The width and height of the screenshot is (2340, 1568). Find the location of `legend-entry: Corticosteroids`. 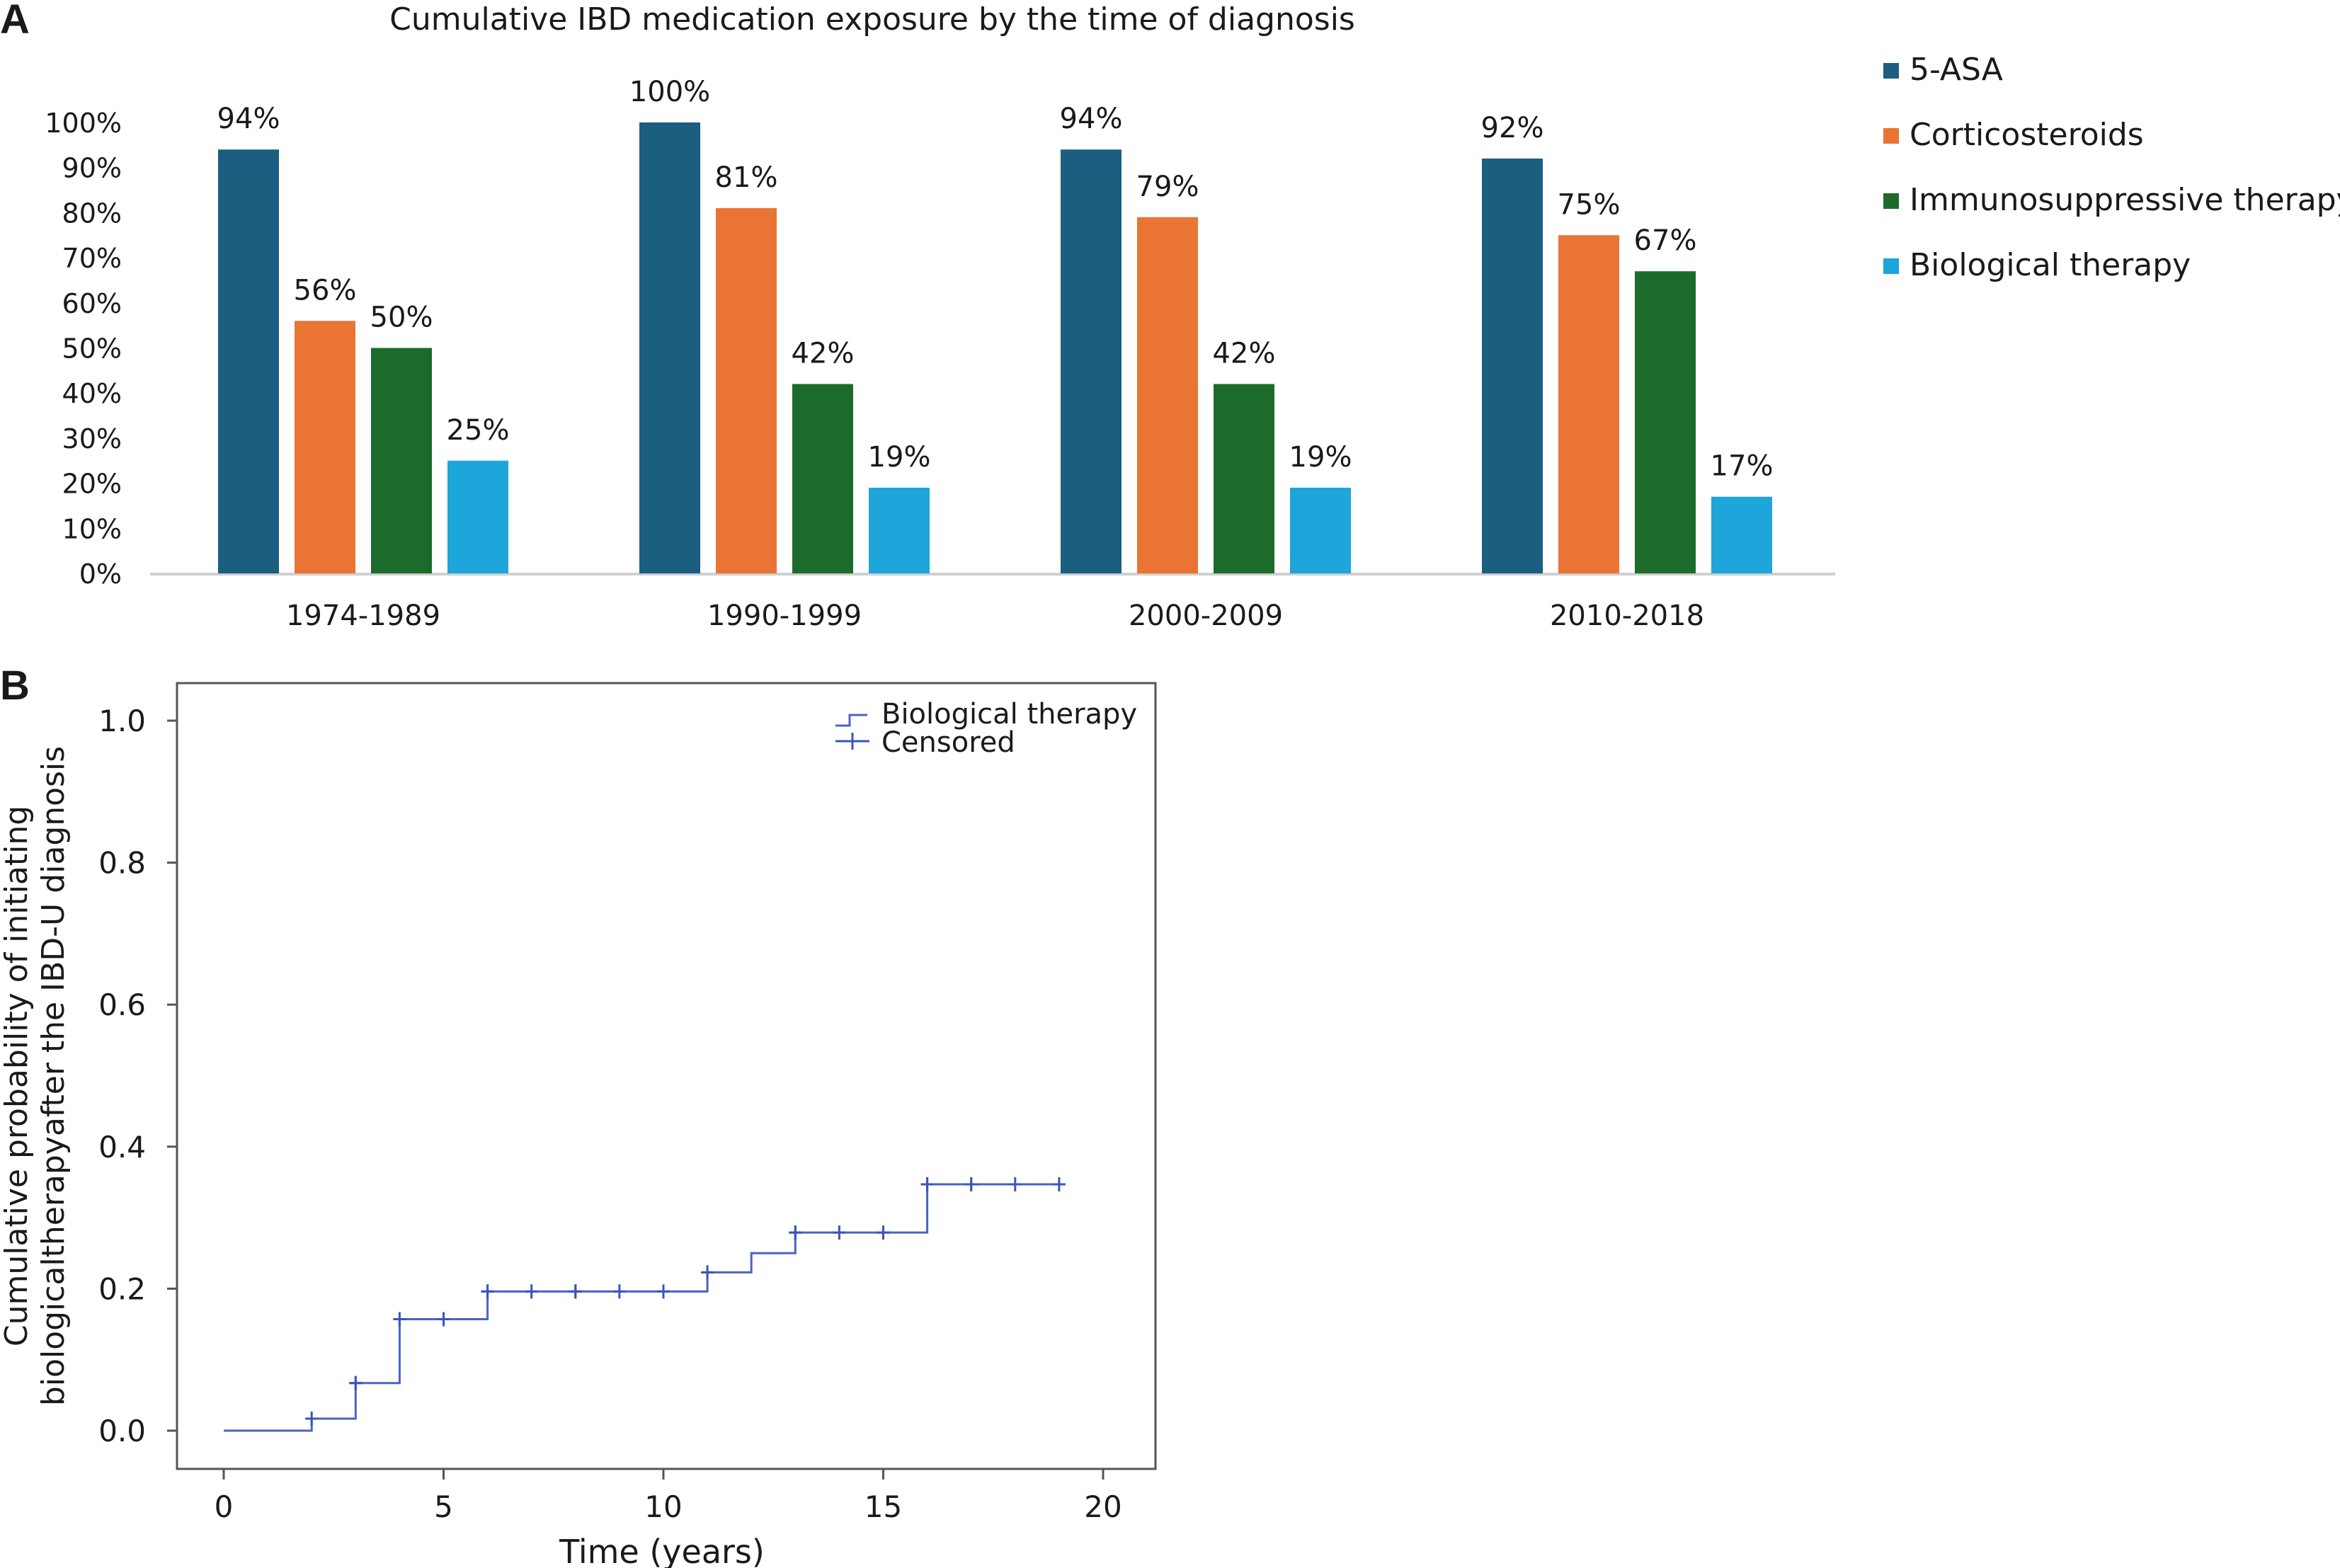

legend-entry: Corticosteroids is located at coordinates (2027, 135).